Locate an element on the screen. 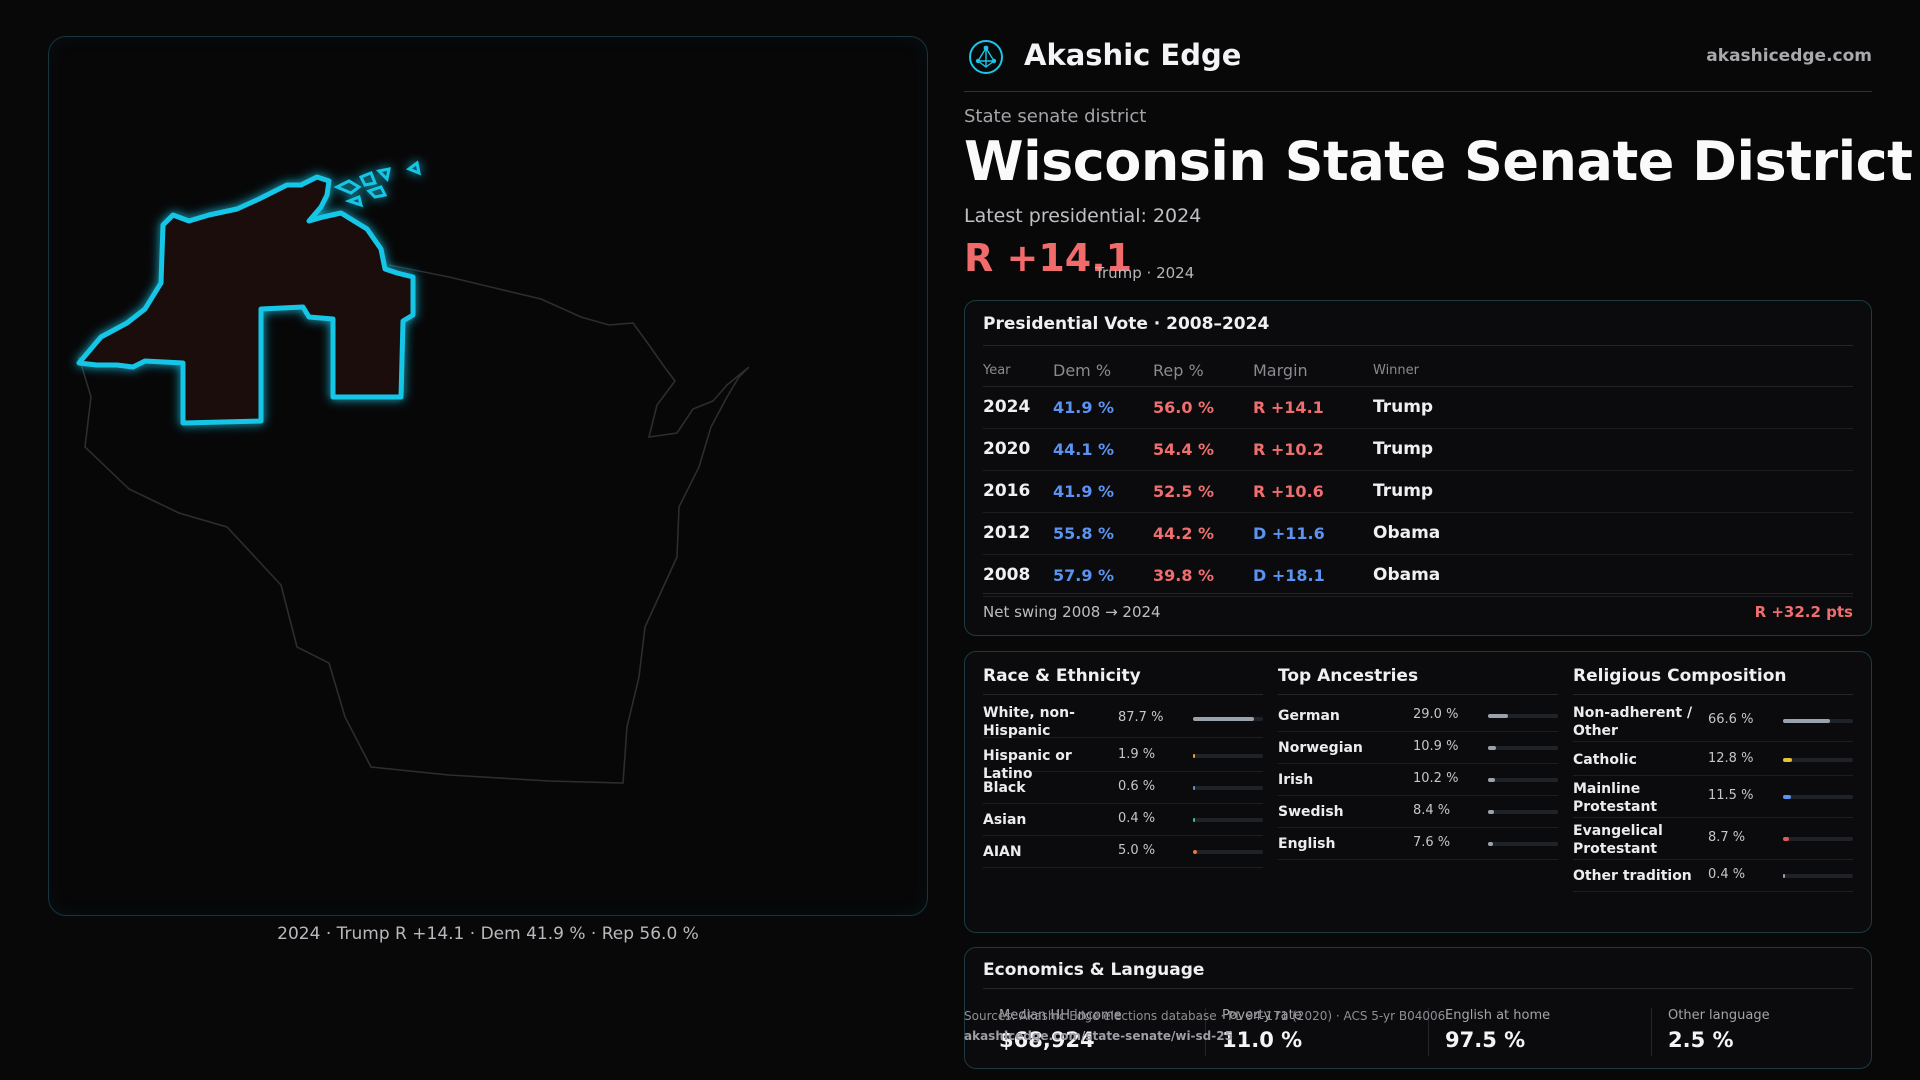 Image resolution: width=1920 pixels, height=1080 pixels. stat-value: $68,924 is located at coordinates (1047, 1040).